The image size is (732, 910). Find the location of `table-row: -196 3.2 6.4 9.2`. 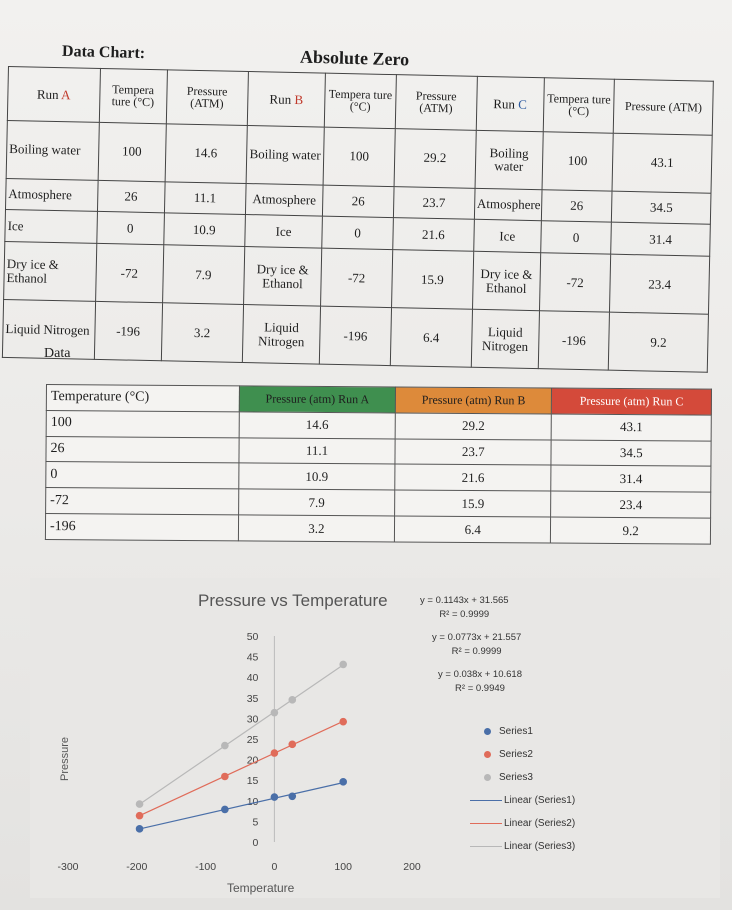

table-row: -196 3.2 6.4 9.2 is located at coordinates (378, 529).